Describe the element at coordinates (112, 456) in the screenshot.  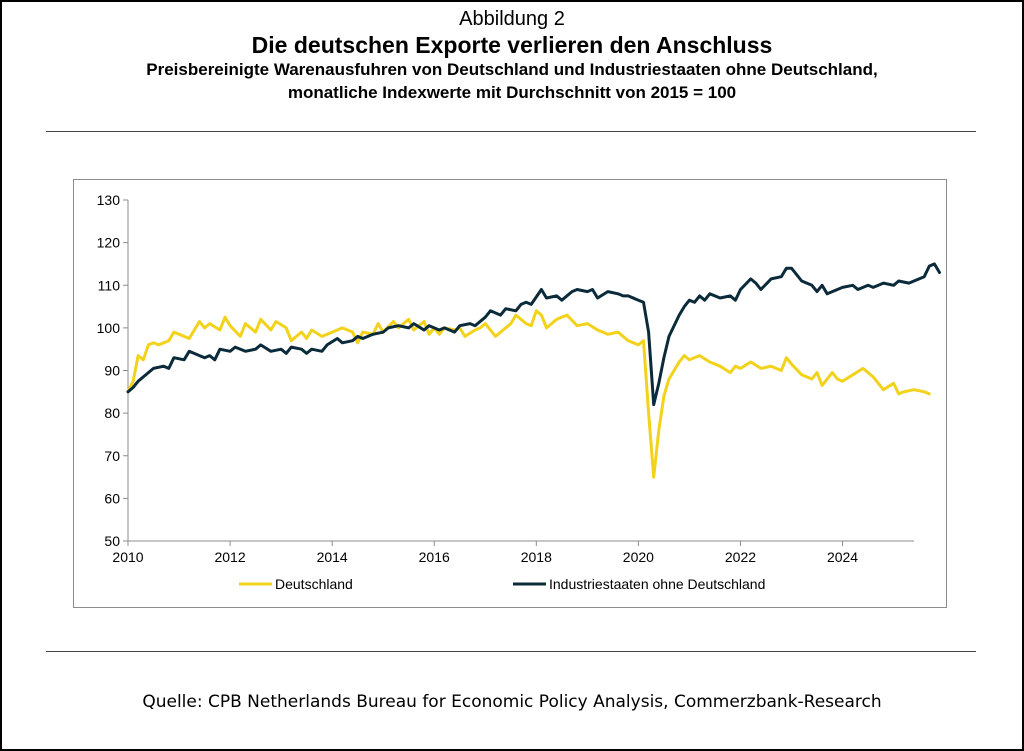
I see `y-tick-label: 70` at that location.